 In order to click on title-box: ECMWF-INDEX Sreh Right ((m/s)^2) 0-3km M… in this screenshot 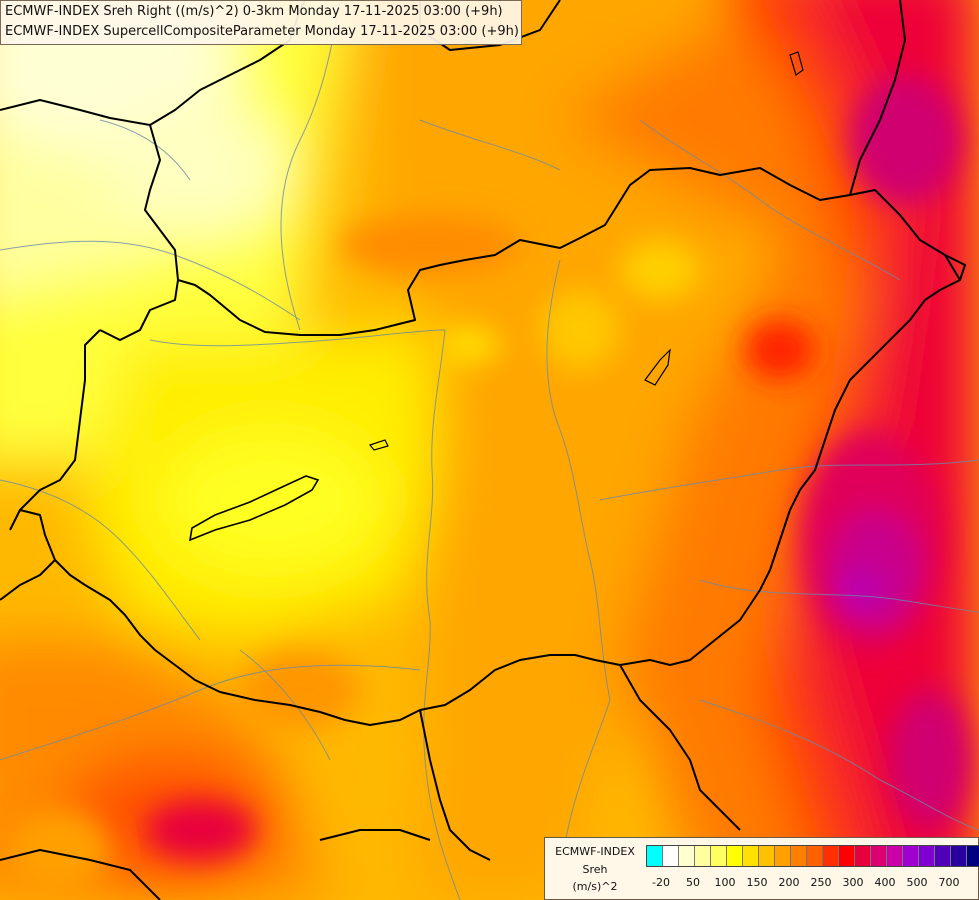, I will do `click(261, 22)`.